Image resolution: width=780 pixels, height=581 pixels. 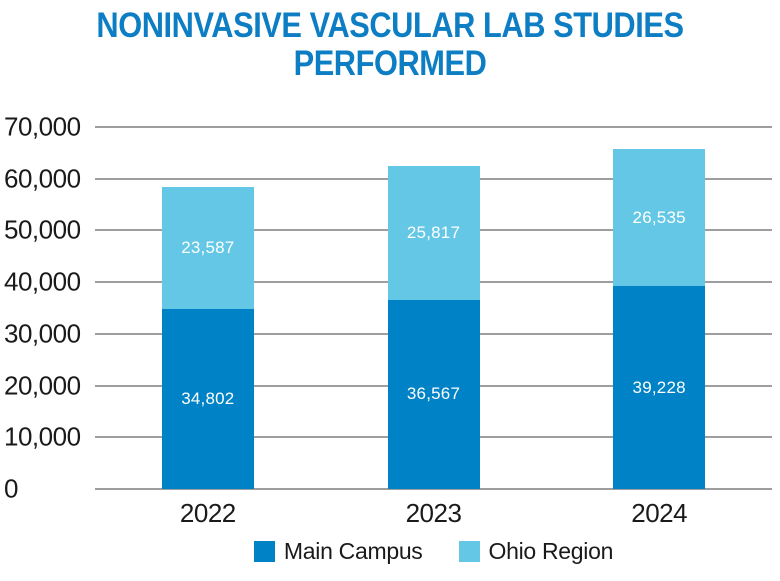 What do you see at coordinates (42, 333) in the screenshot?
I see `y-tick-label-30000: 30,000` at bounding box center [42, 333].